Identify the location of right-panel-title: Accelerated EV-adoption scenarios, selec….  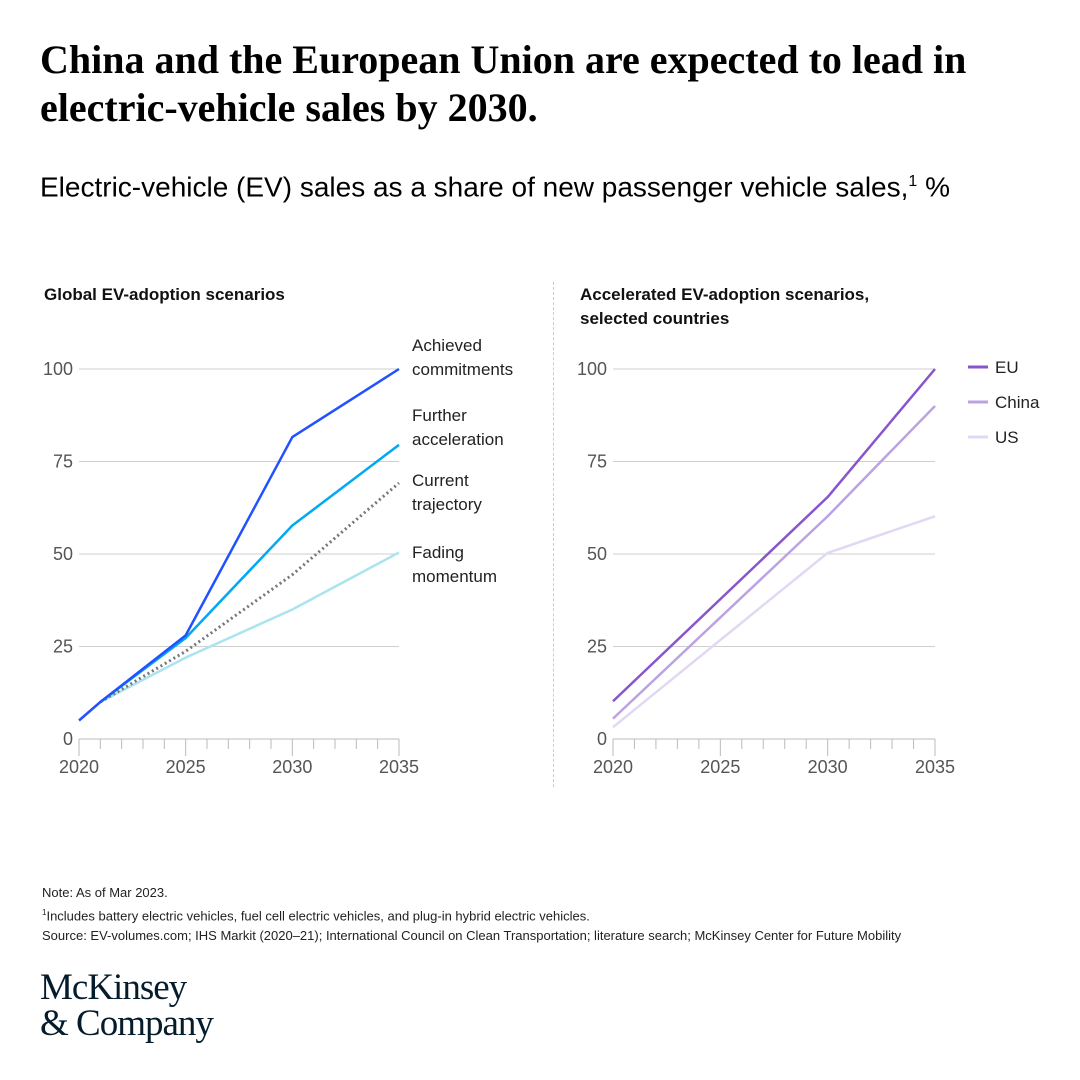
(725, 306).